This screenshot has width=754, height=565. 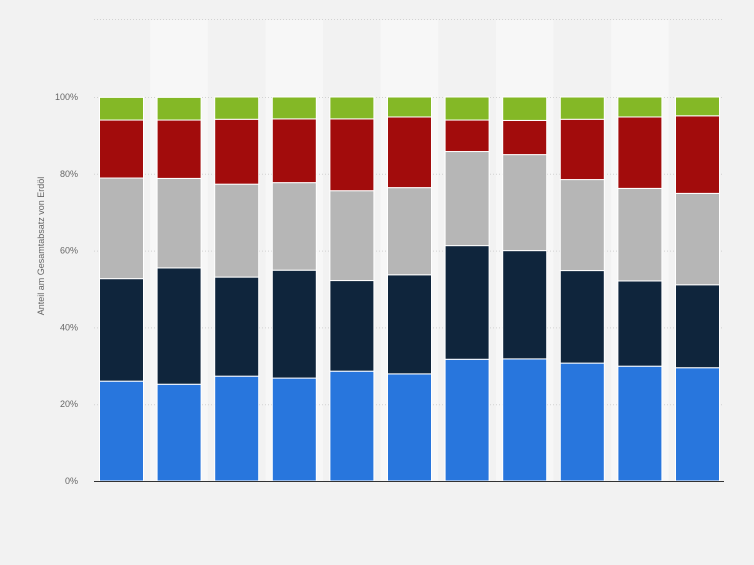 I want to click on y-tick-label: 20%, so click(x=69, y=404).